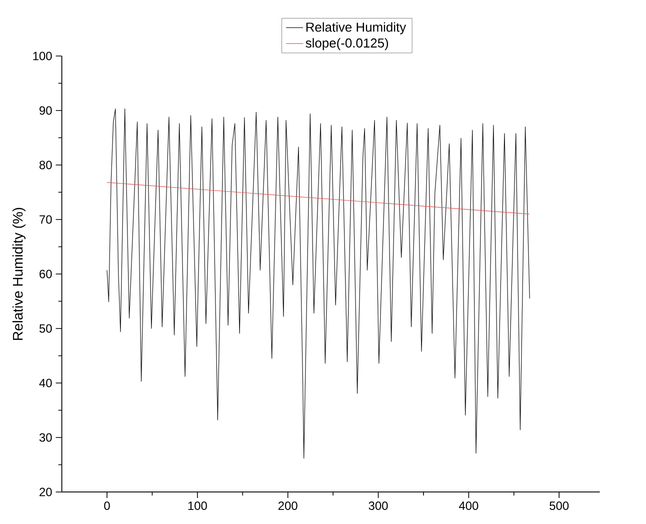  Describe the element at coordinates (46, 110) in the screenshot. I see `y-tick-label: 90` at that location.